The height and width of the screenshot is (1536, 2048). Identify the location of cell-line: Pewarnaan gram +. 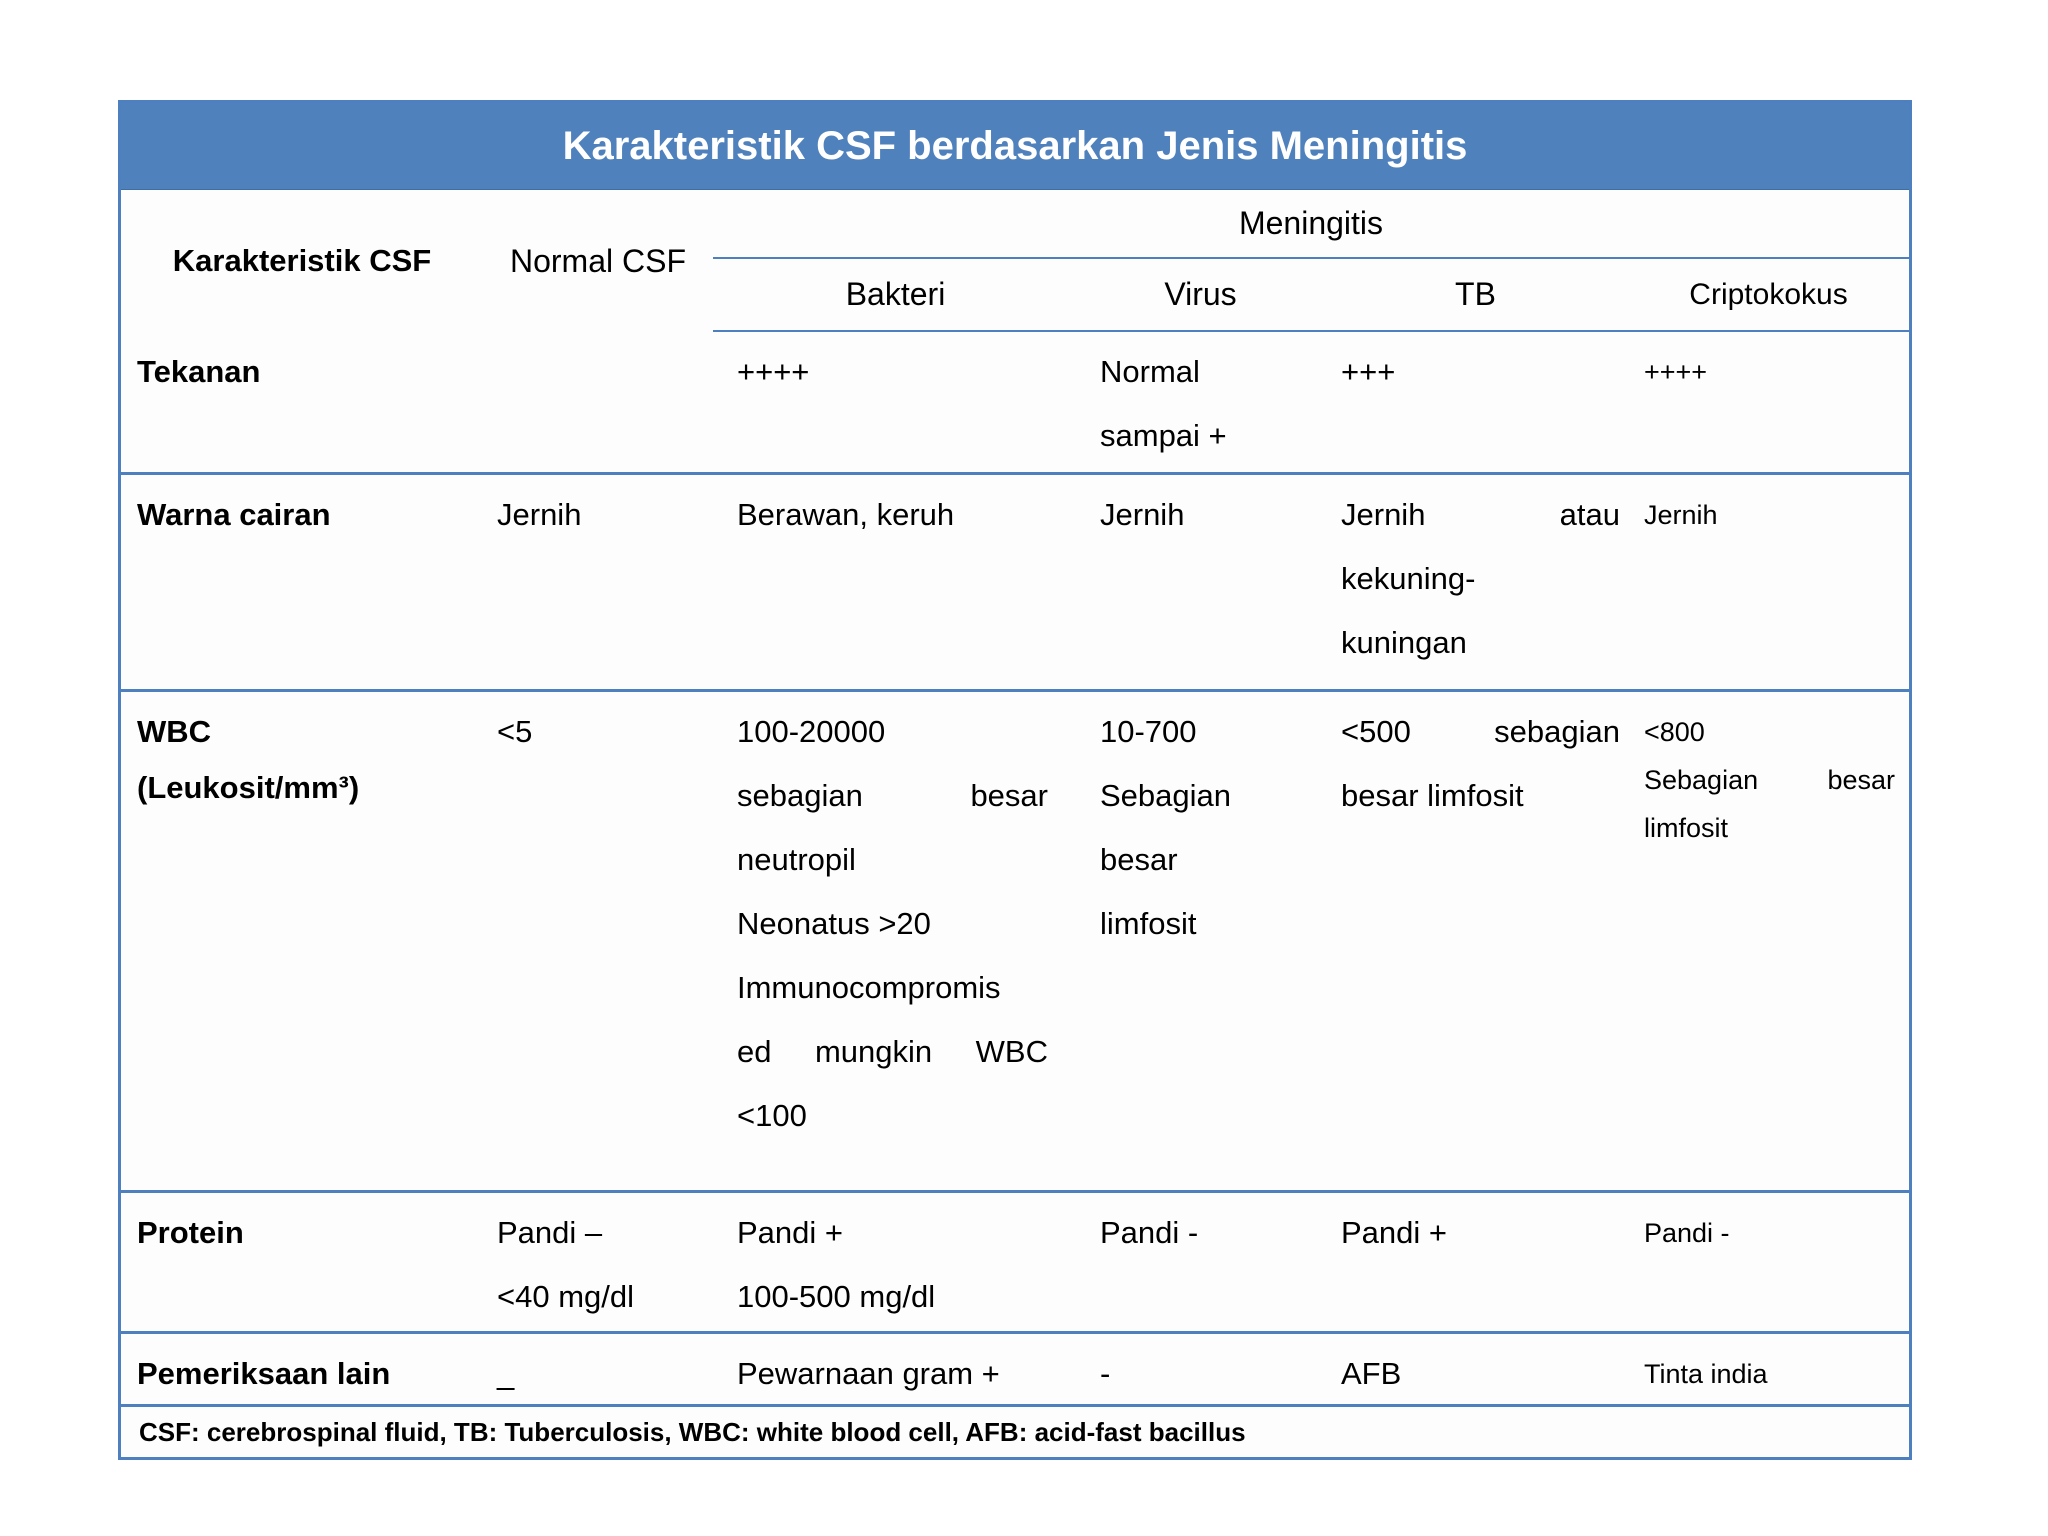
(868, 1373).